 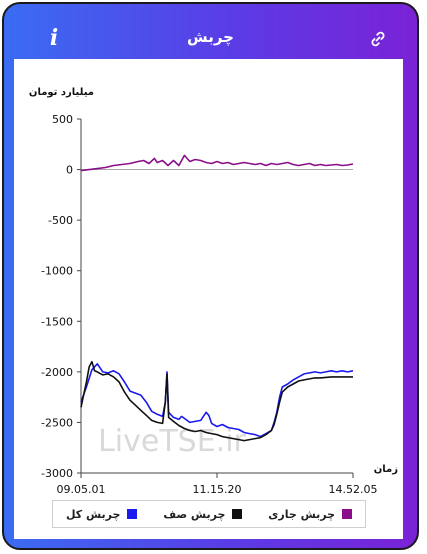 What do you see at coordinates (194, 514) in the screenshot?
I see `legend-label-queue: چربش صف` at bounding box center [194, 514].